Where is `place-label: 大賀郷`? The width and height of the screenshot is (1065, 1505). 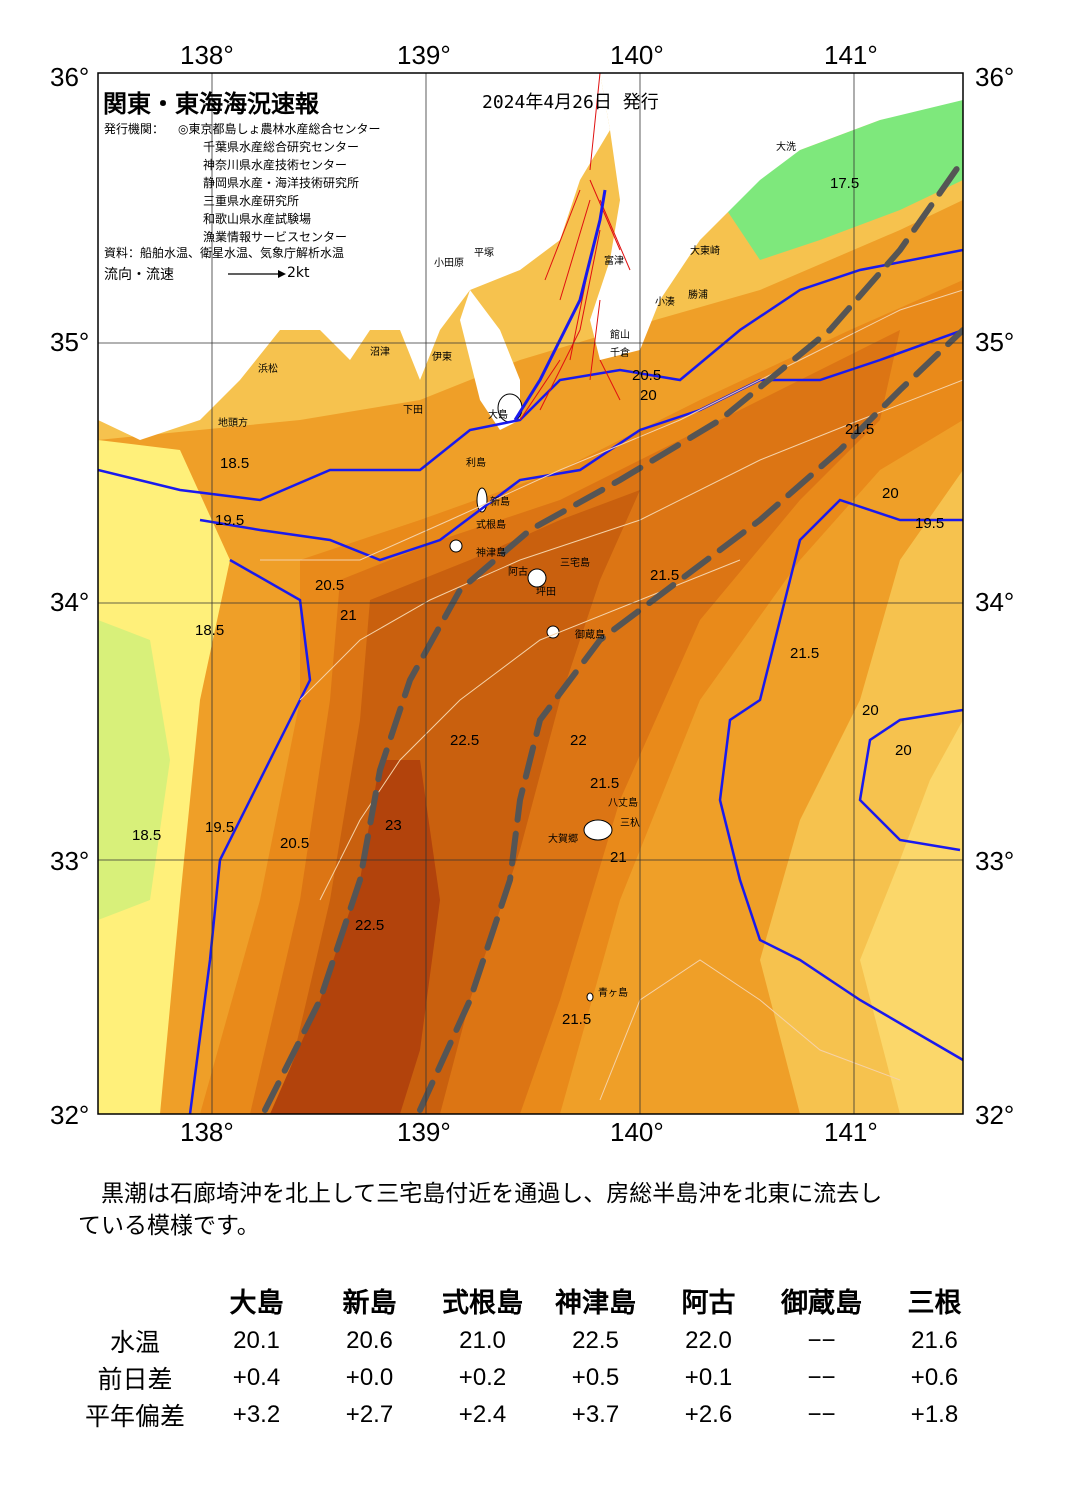 place-label: 大賀郷 is located at coordinates (563, 838).